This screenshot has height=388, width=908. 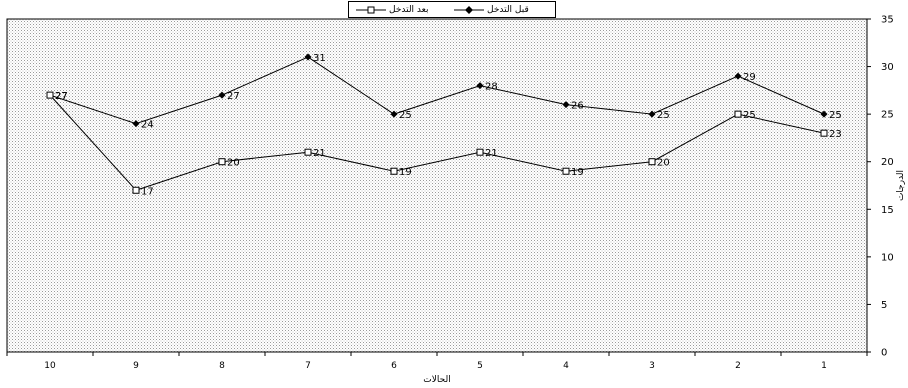 I want to click on x-tick-label: 5, so click(x=480, y=366).